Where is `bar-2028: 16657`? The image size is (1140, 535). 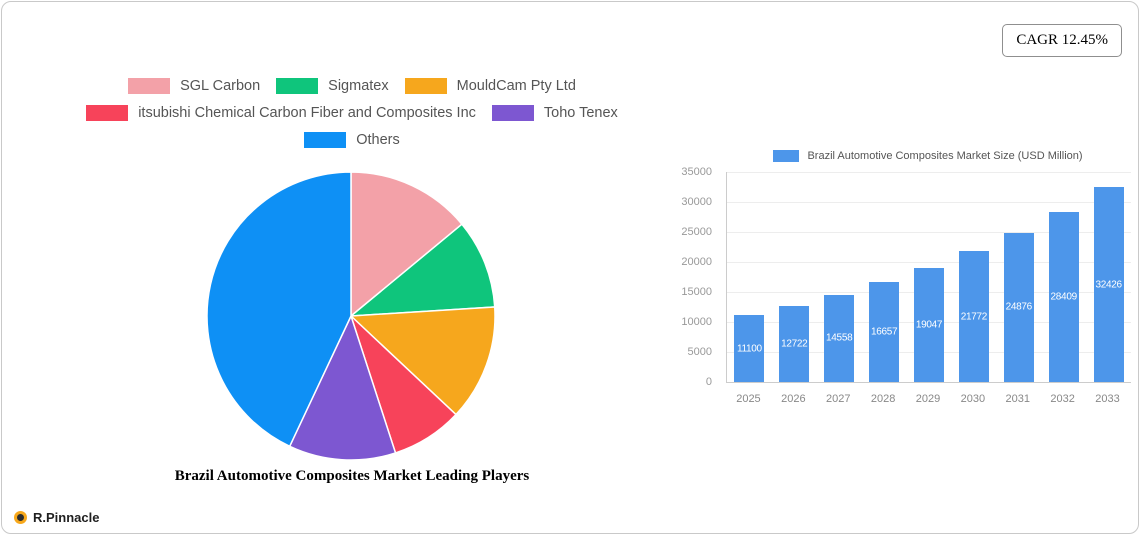
bar-2028: 16657 is located at coordinates (884, 332).